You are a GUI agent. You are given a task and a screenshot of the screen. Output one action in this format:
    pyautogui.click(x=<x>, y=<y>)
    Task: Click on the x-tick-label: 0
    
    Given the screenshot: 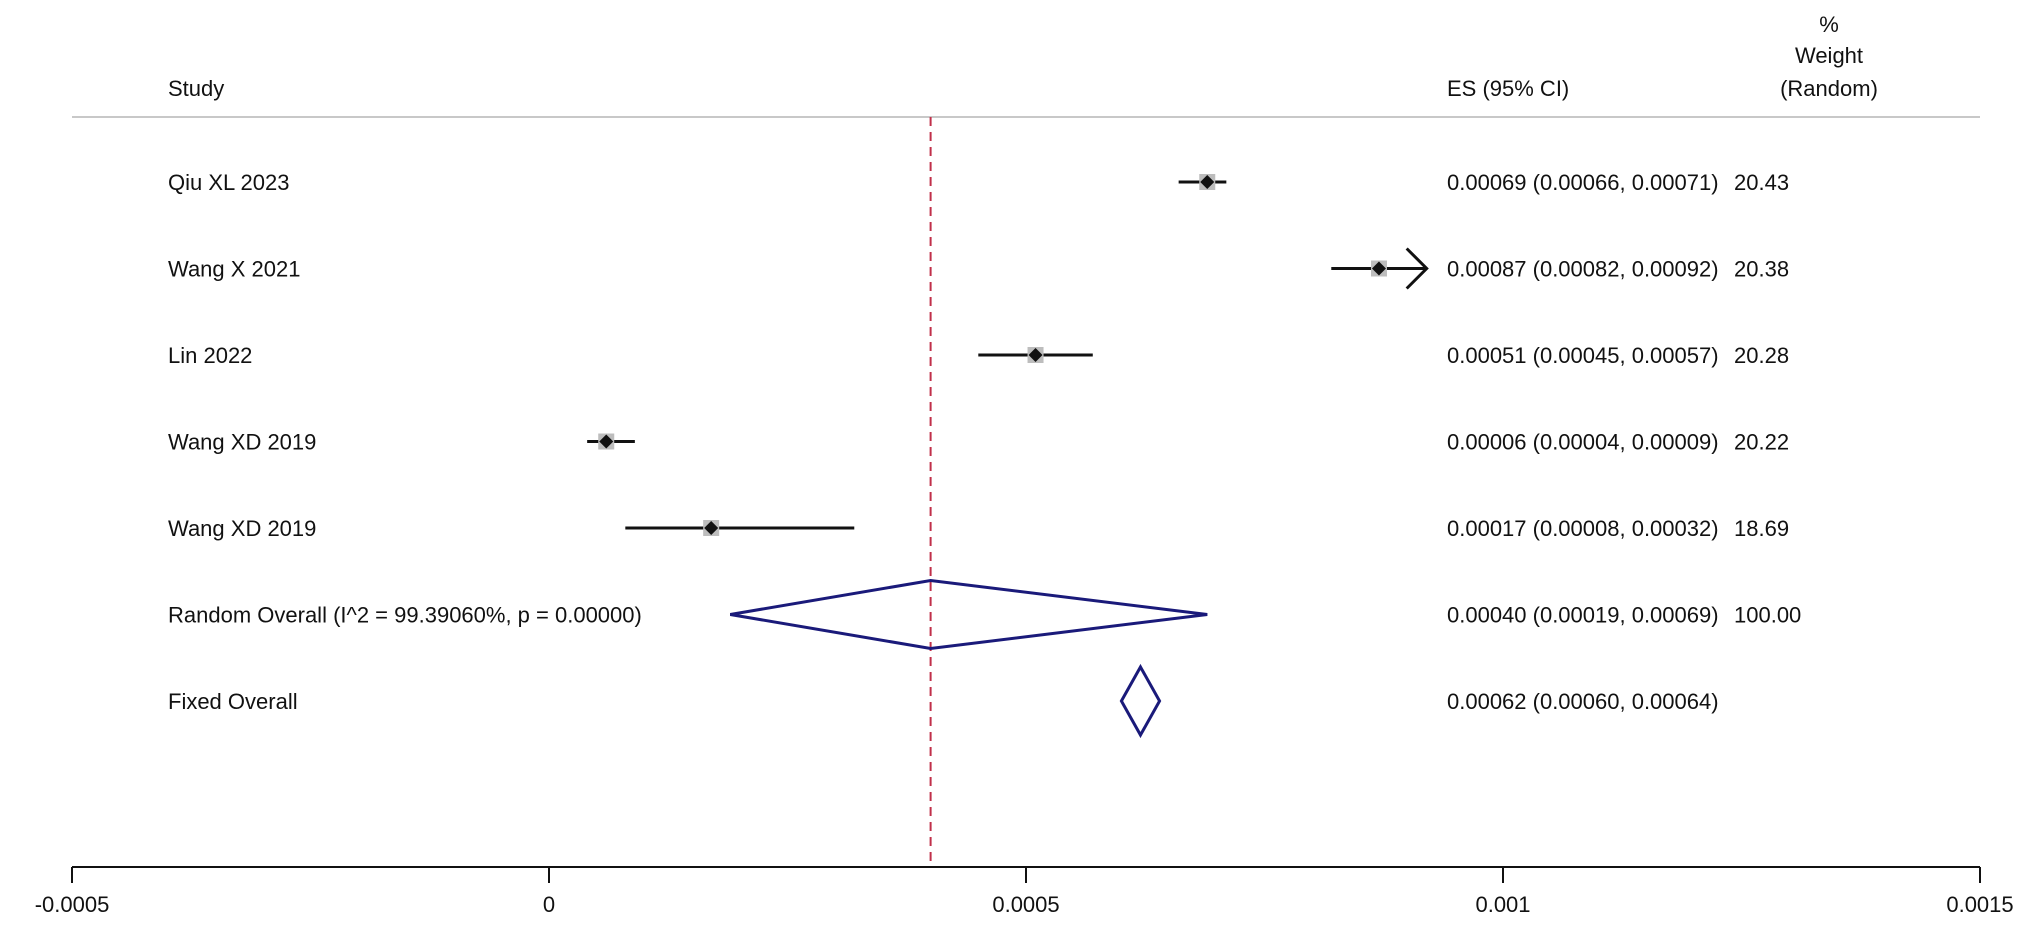 What is the action you would take?
    pyautogui.click(x=549, y=904)
    